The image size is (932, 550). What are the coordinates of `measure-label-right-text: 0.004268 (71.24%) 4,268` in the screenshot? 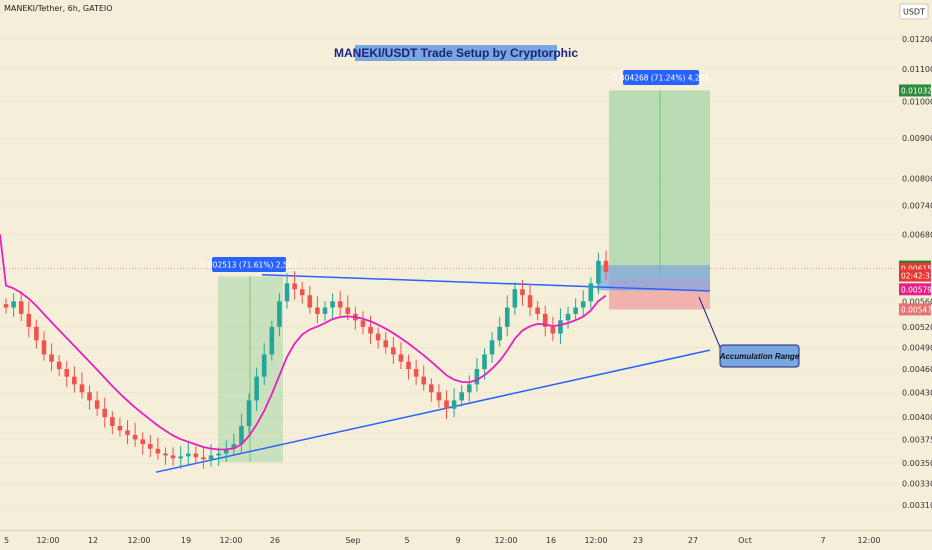 It's located at (661, 78).